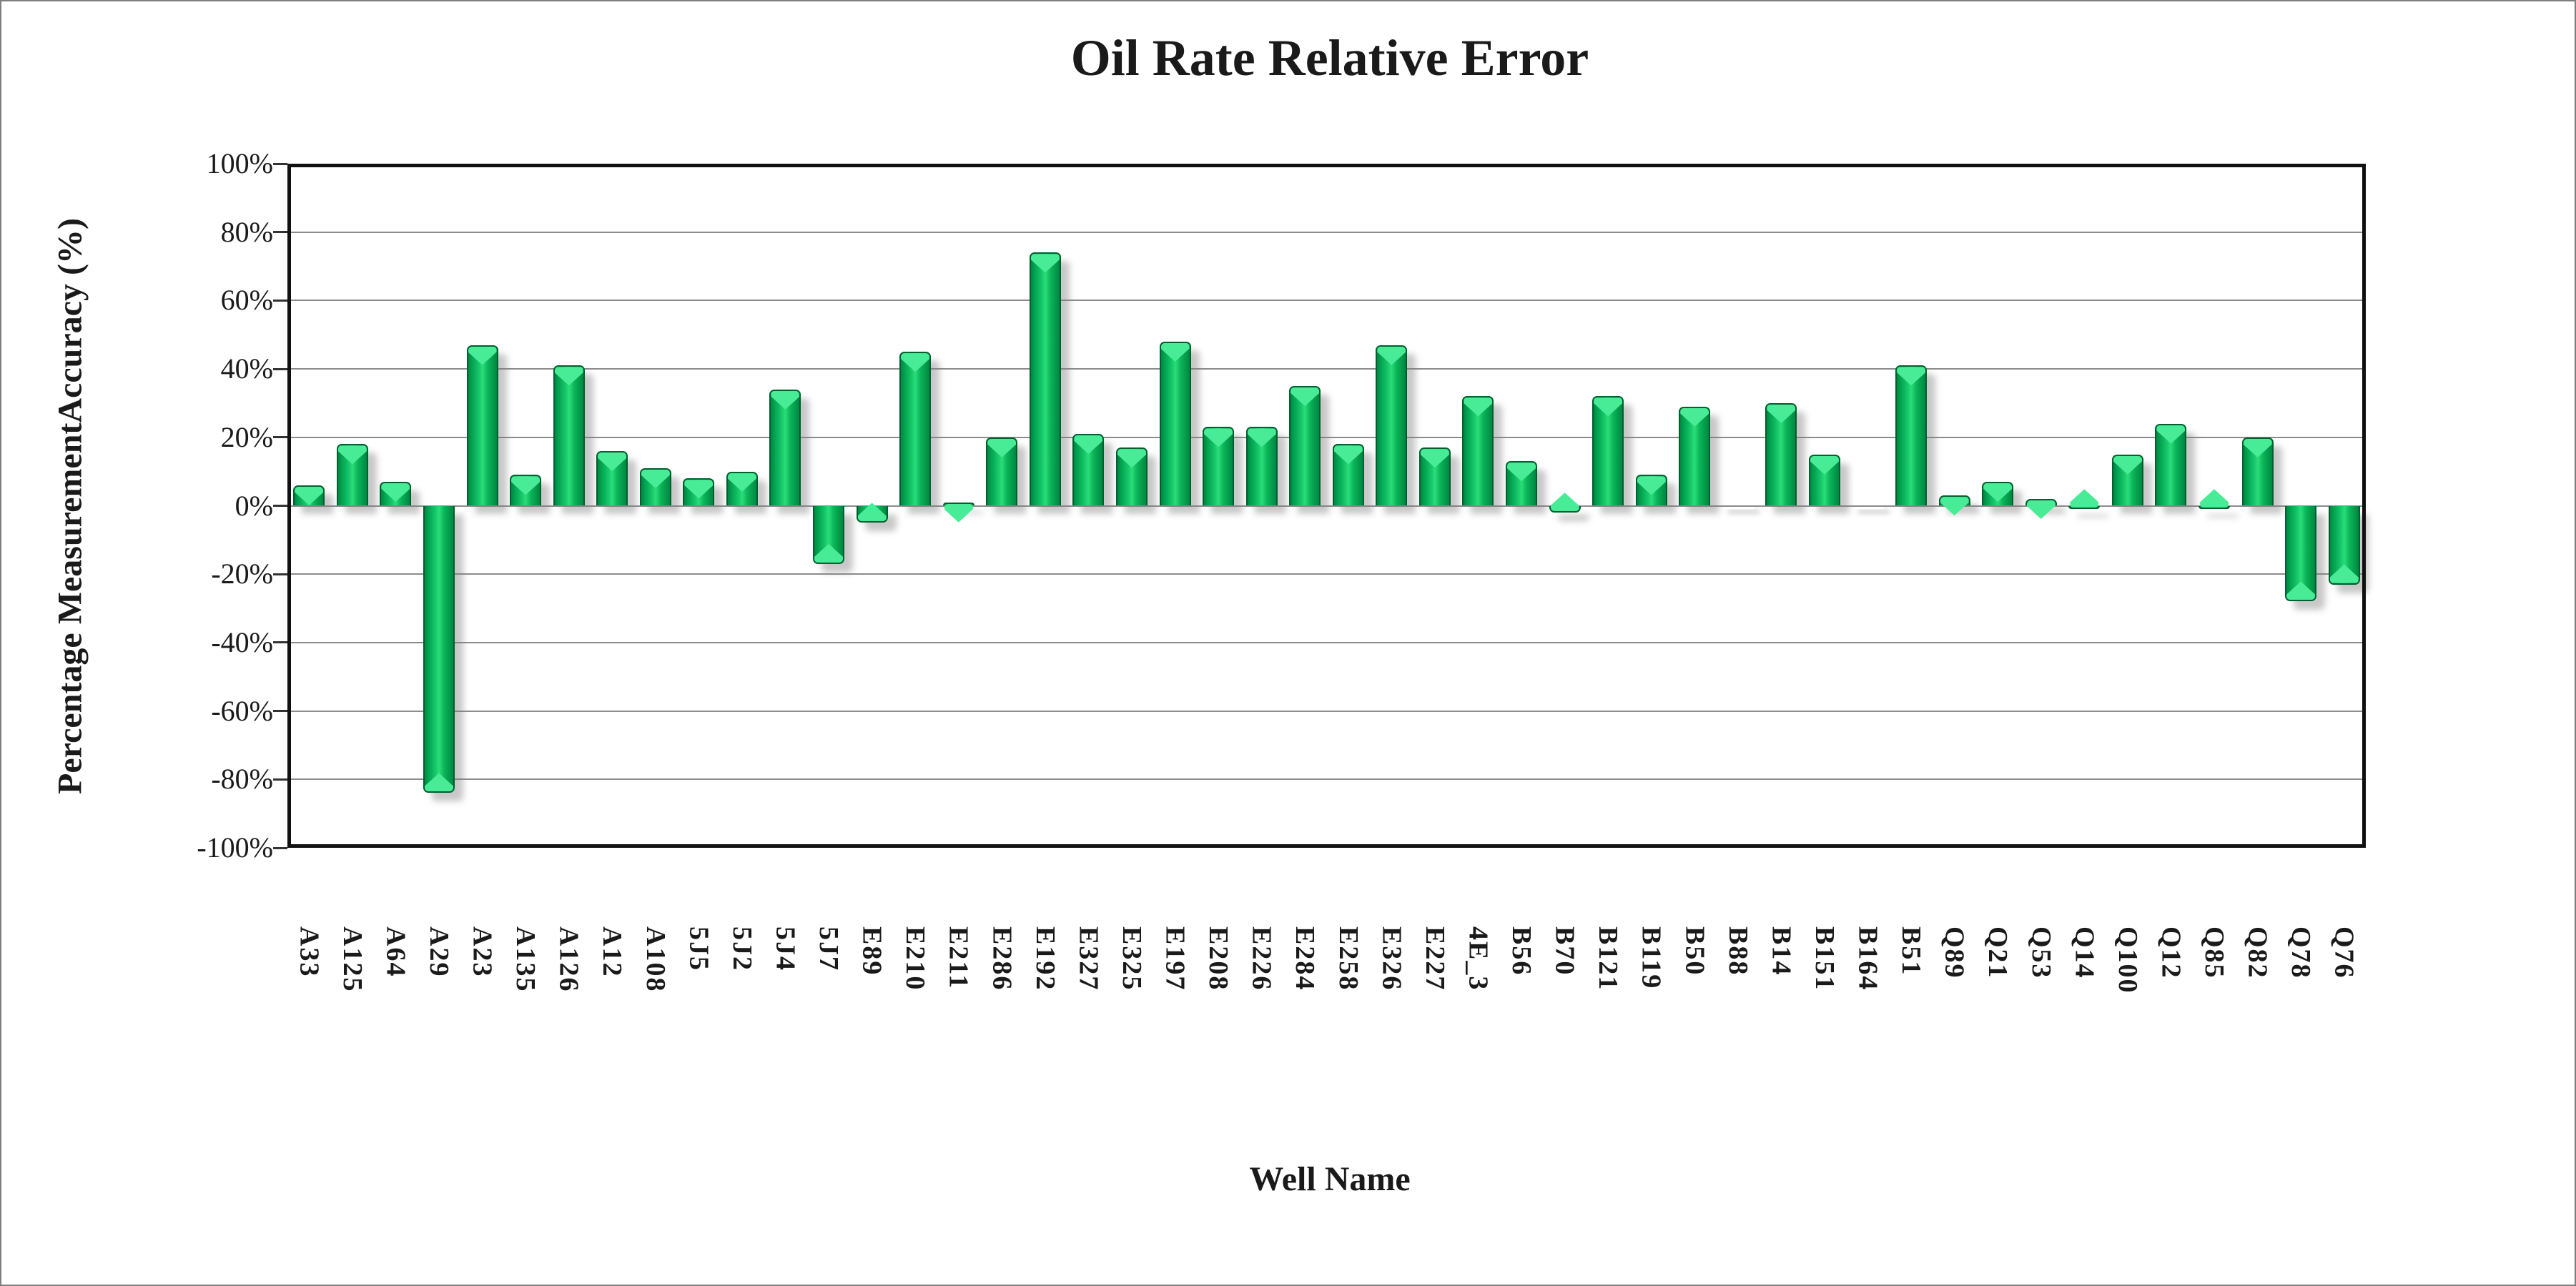 Image resolution: width=2576 pixels, height=1286 pixels. I want to click on bar-E325, so click(1131, 476).